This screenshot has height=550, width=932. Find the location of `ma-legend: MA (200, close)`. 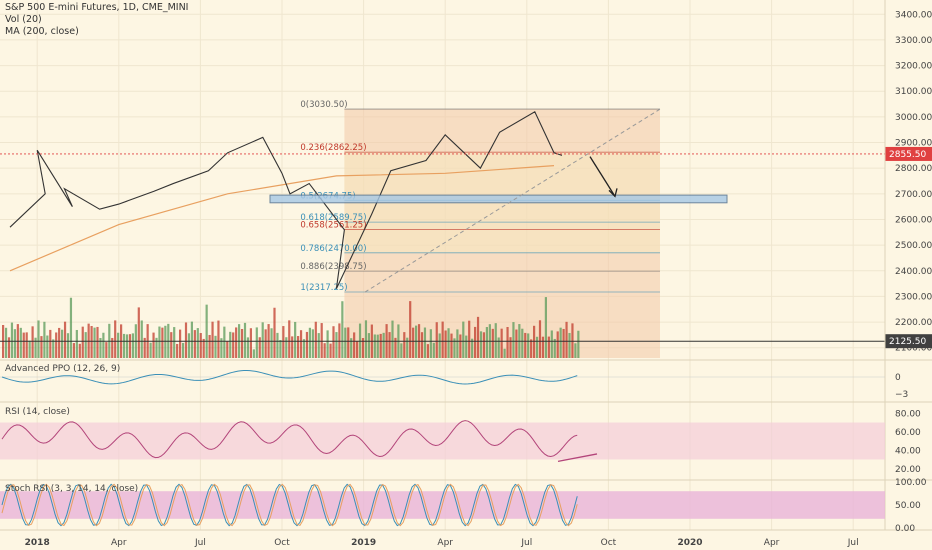

ma-legend: MA (200, close) is located at coordinates (42, 31).